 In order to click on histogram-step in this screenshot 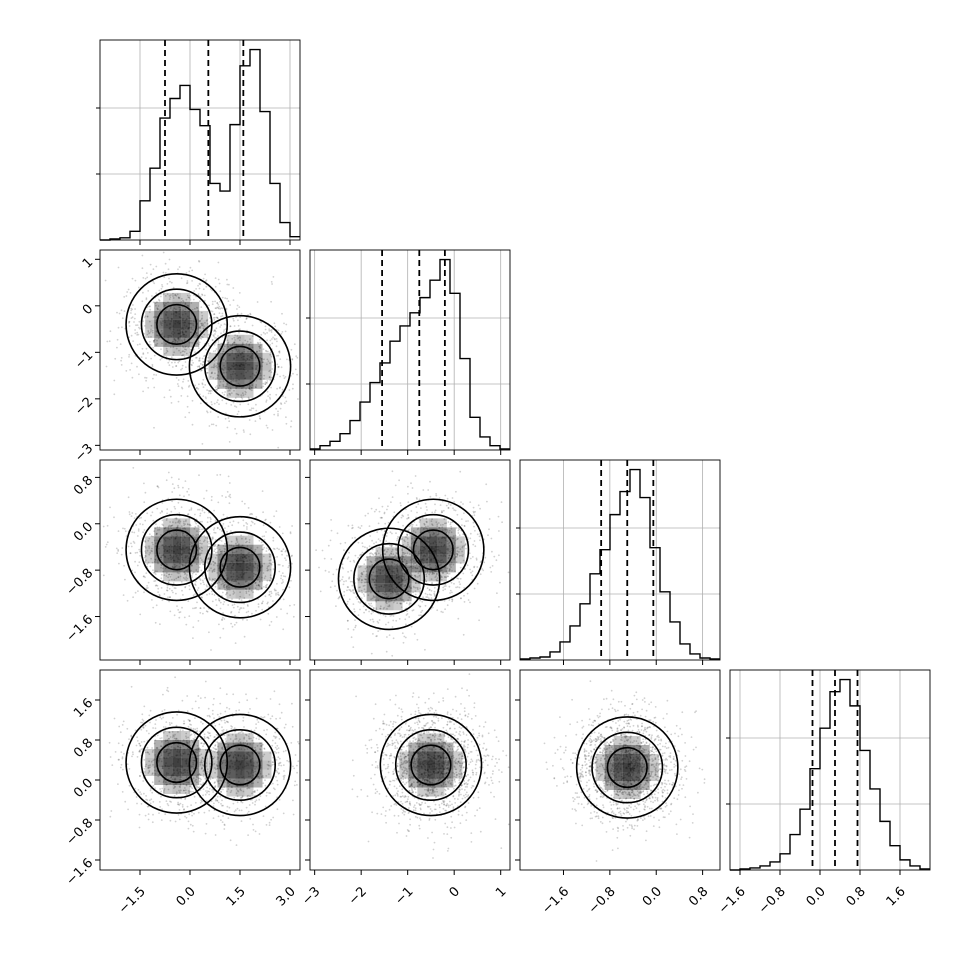, I will do `click(620, 564)`.